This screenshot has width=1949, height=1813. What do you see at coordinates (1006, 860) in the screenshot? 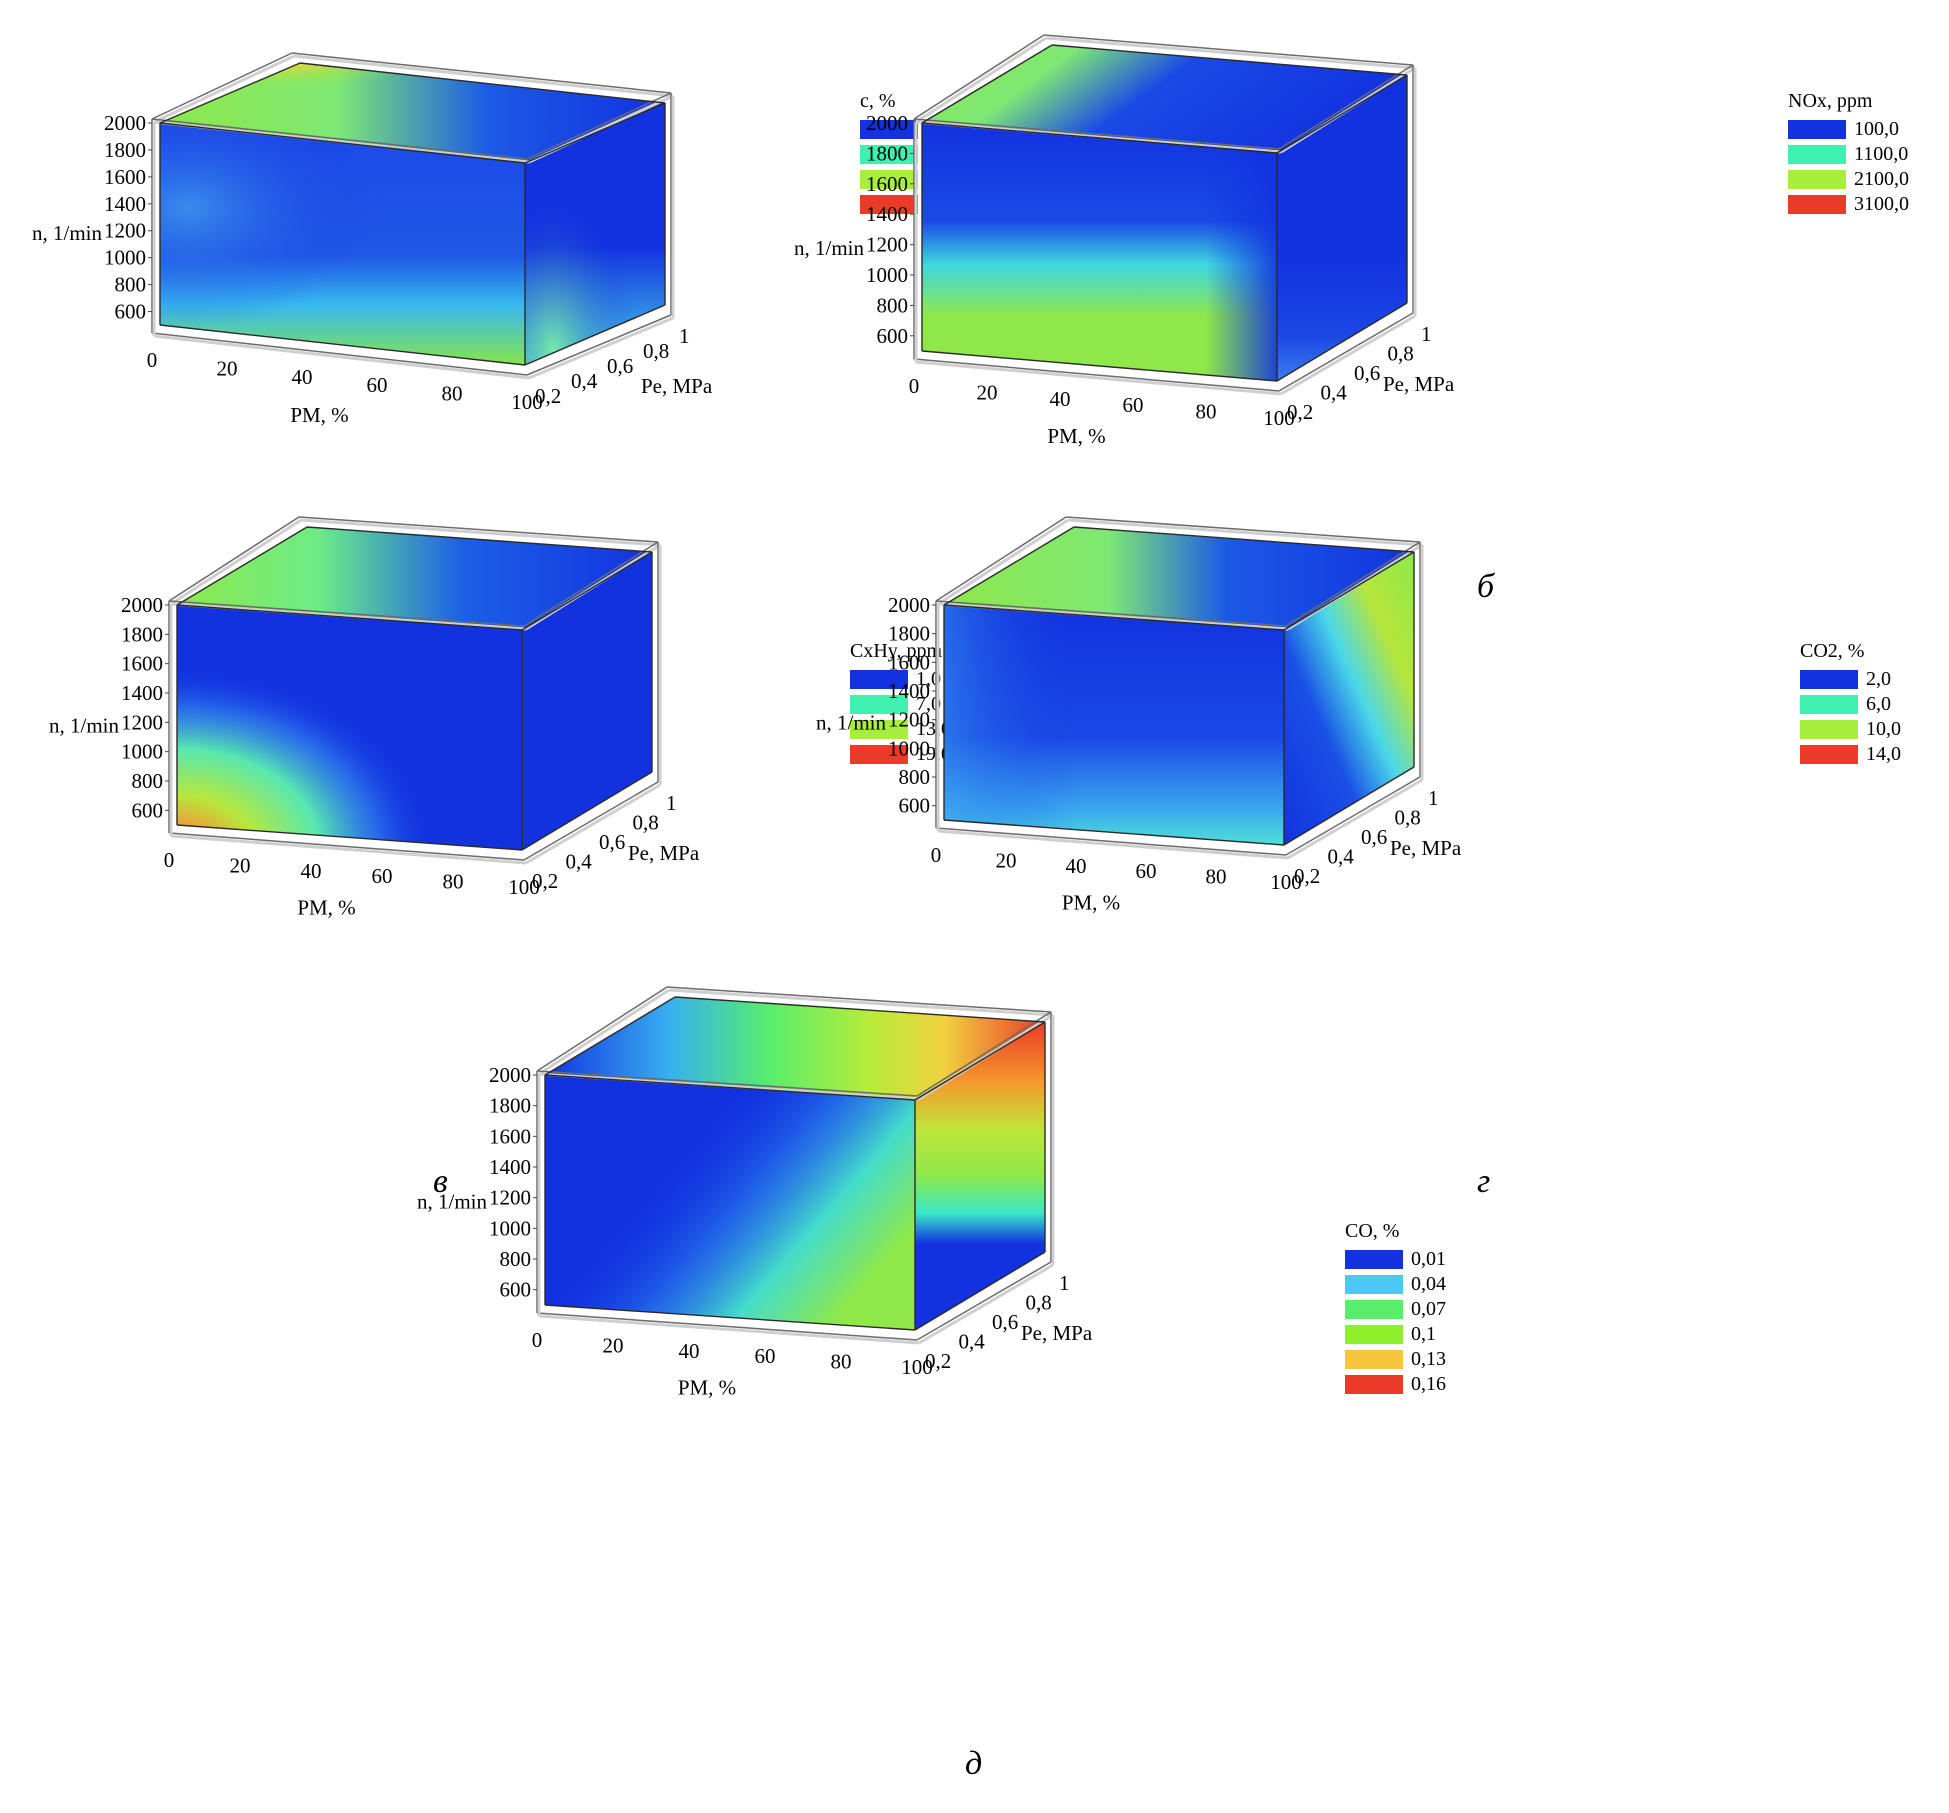
I see `x-tick-label: 20` at bounding box center [1006, 860].